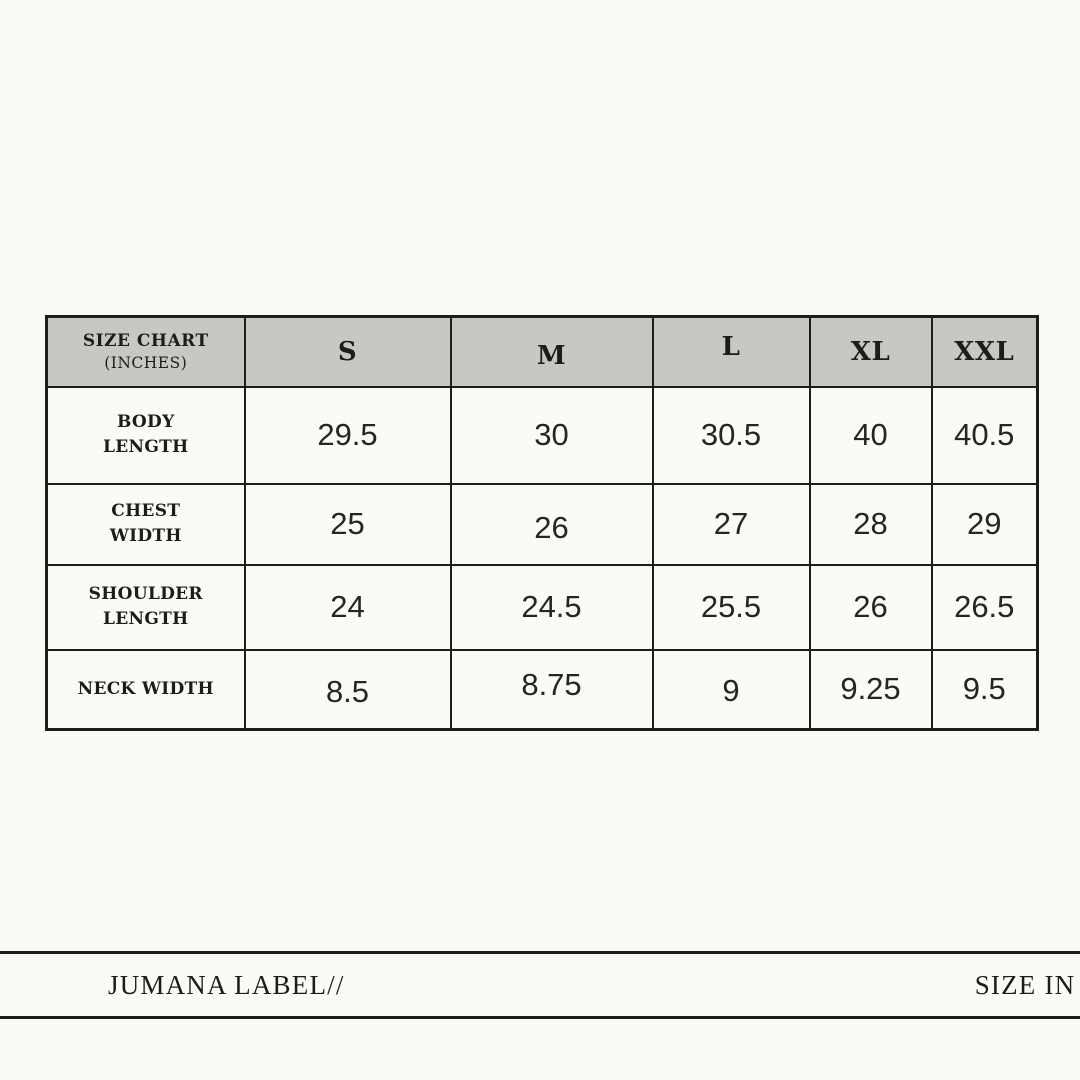 This screenshot has width=1080, height=1080. Describe the element at coordinates (145, 524) in the screenshot. I see `row-label-chest-width: CHEST WIDTH` at that location.